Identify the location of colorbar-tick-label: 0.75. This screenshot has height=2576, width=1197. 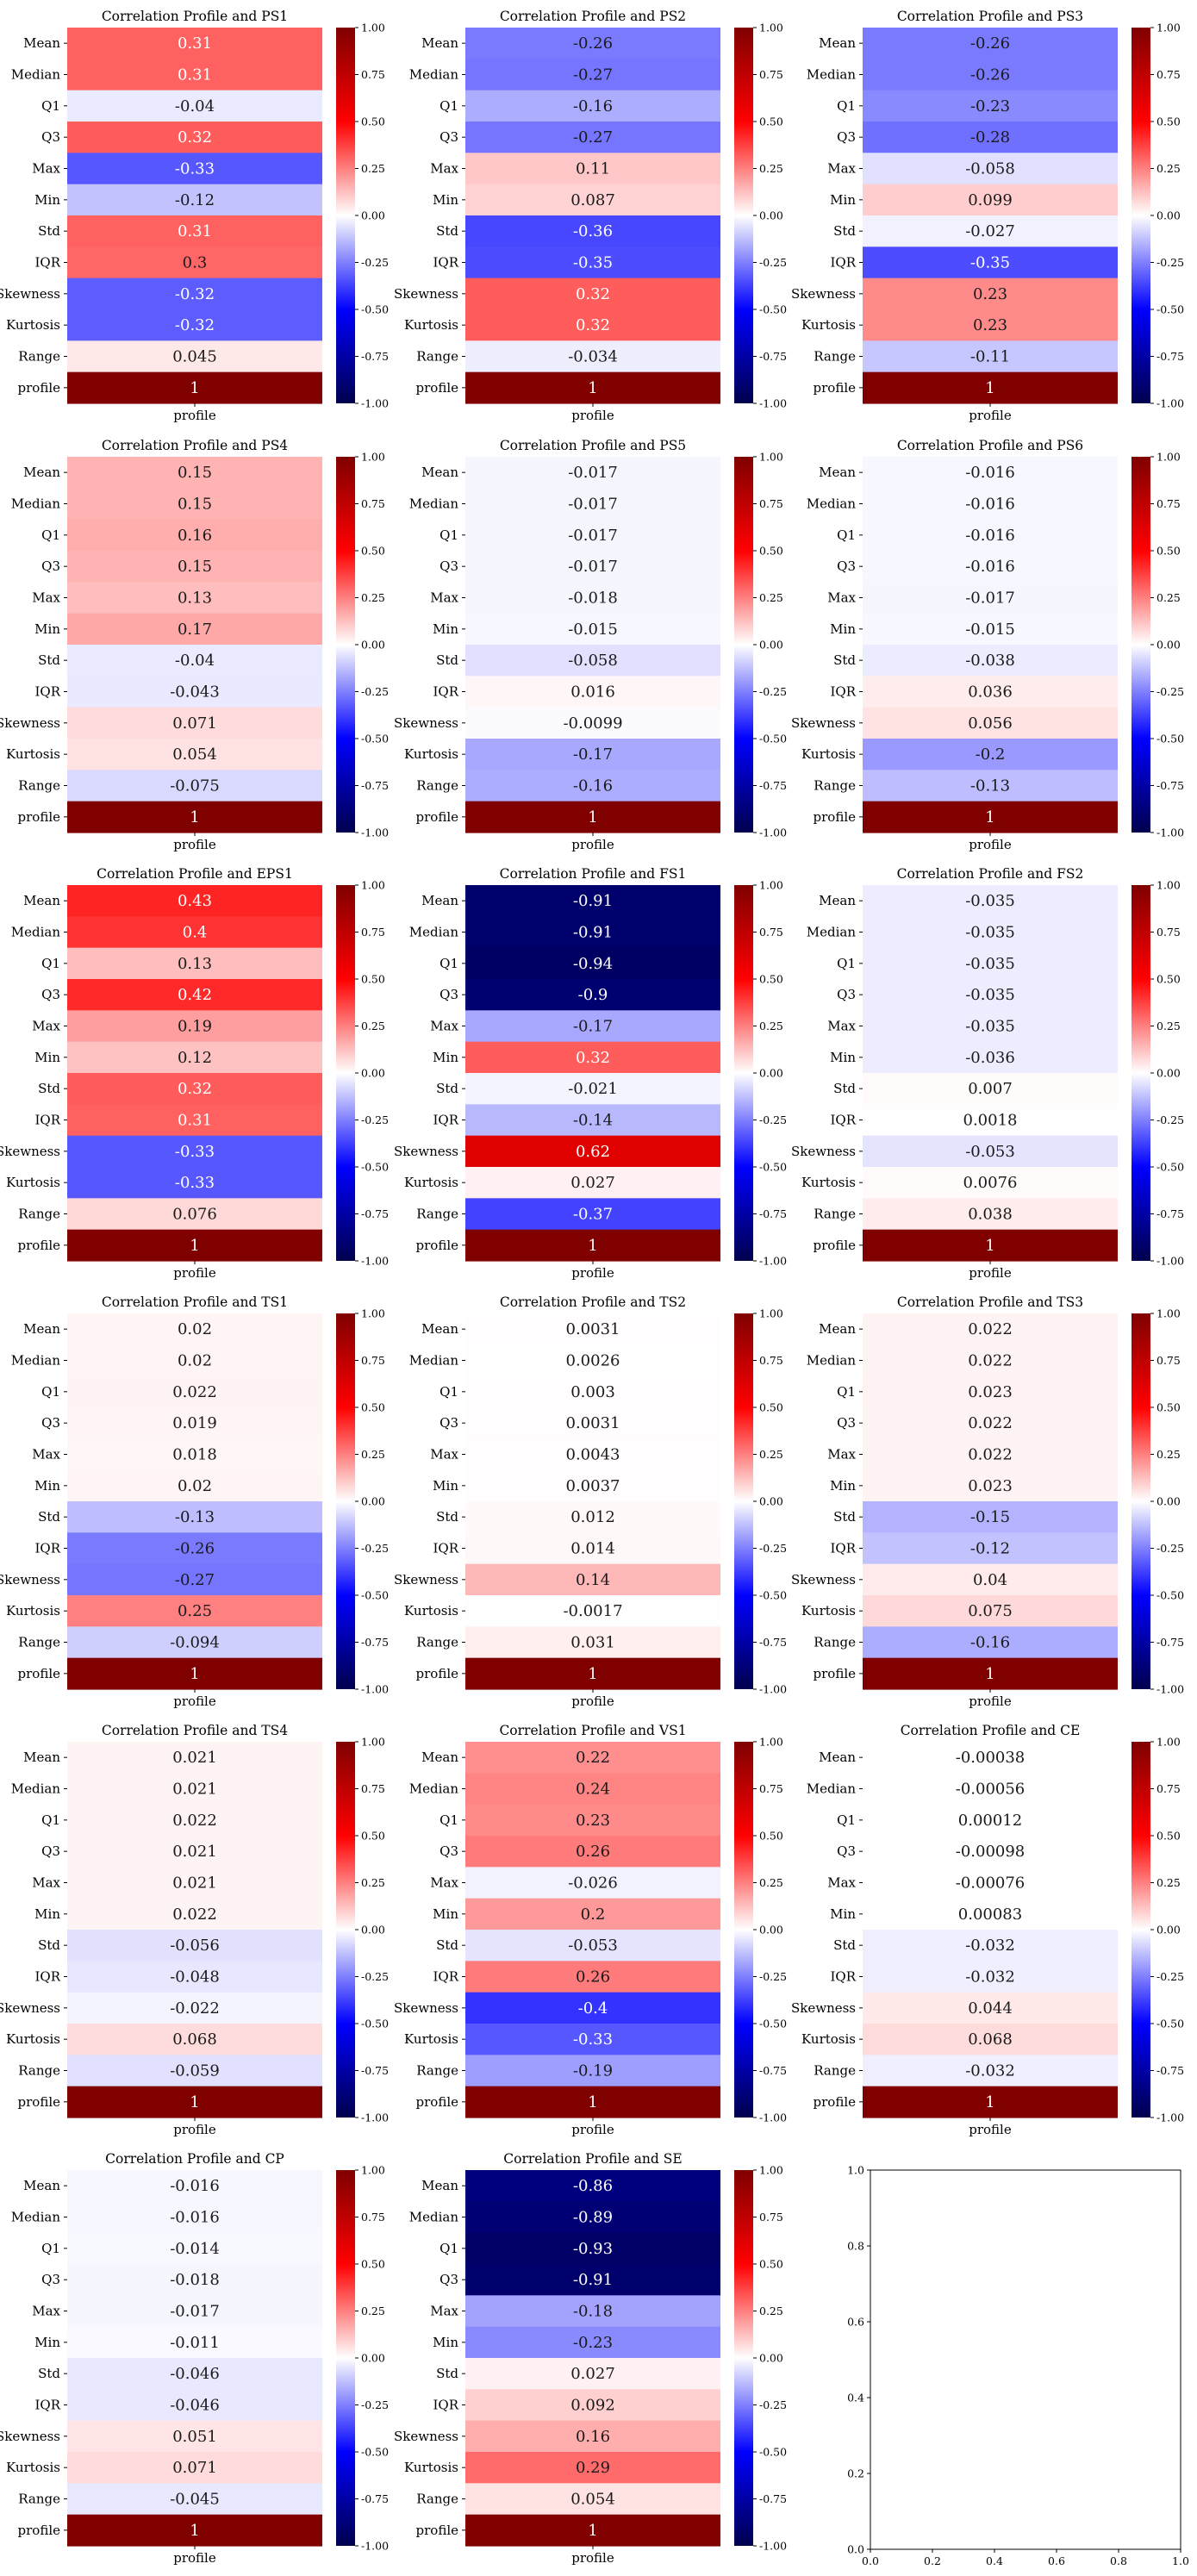
(373, 932).